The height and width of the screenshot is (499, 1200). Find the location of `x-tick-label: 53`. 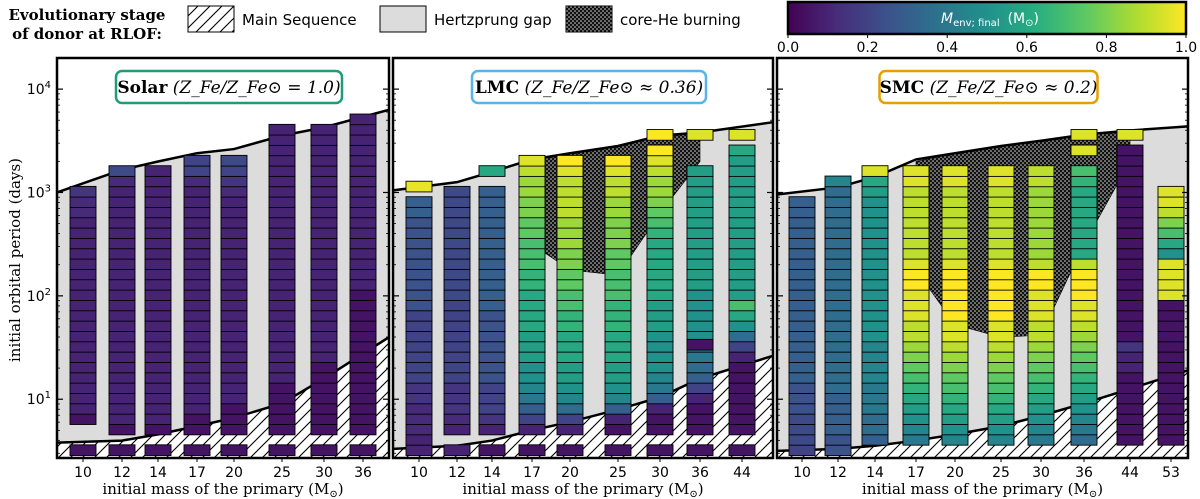

x-tick-label: 53 is located at coordinates (1171, 473).